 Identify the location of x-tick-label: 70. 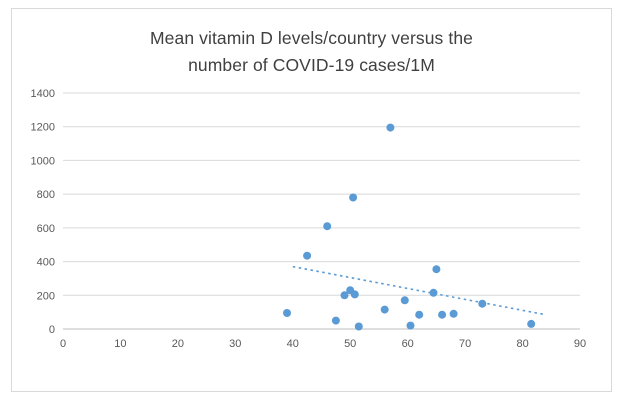
(465, 344).